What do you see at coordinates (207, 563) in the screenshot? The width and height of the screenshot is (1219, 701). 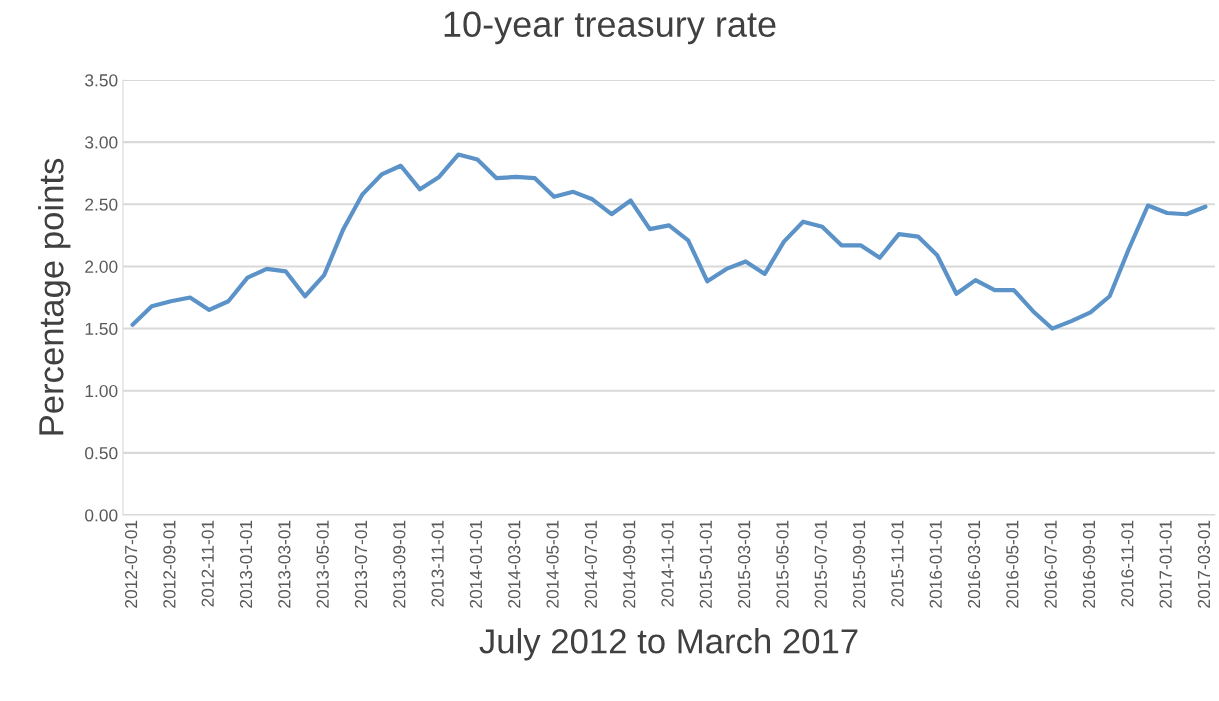 I see `x-tick-label: 2012-11-01` at bounding box center [207, 563].